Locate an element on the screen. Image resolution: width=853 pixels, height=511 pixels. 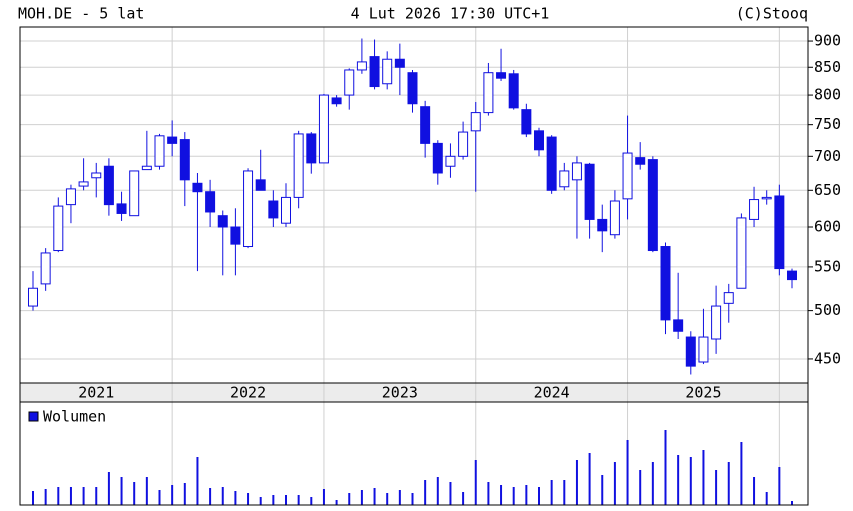
year-label: 2025 is located at coordinates (703, 393).